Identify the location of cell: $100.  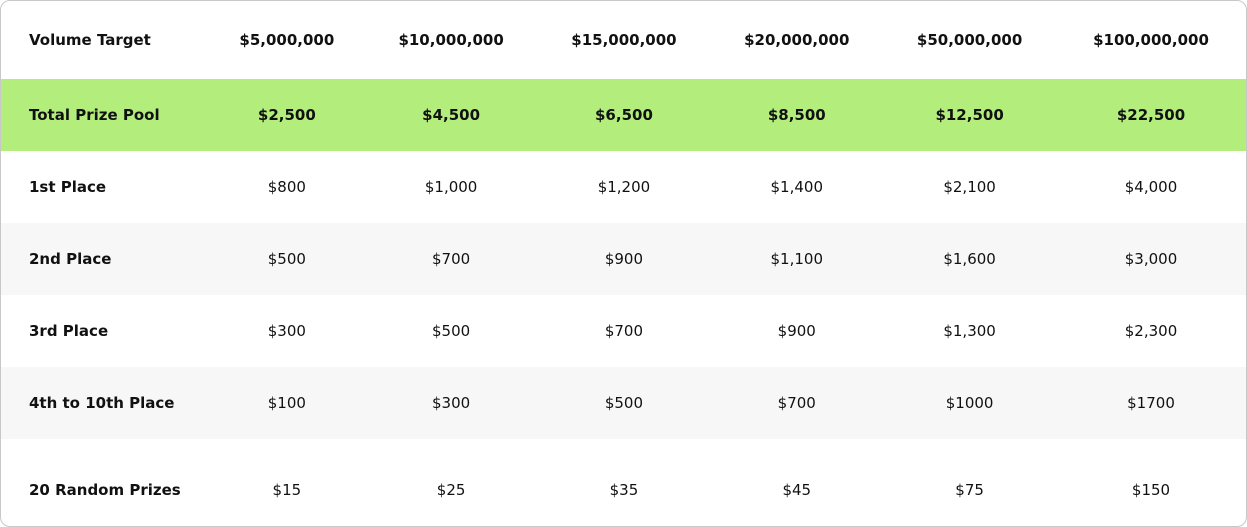
(287, 403).